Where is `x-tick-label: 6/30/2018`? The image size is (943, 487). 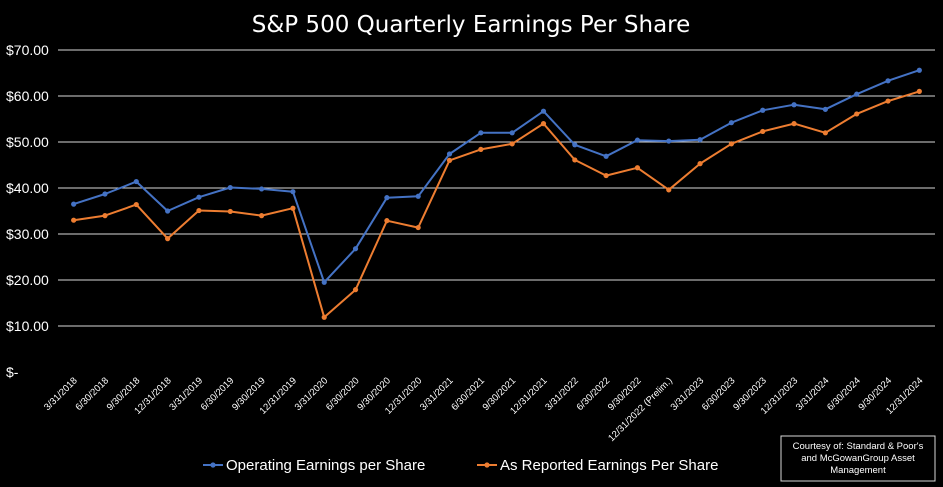
x-tick-label: 6/30/2018 is located at coordinates (92, 394).